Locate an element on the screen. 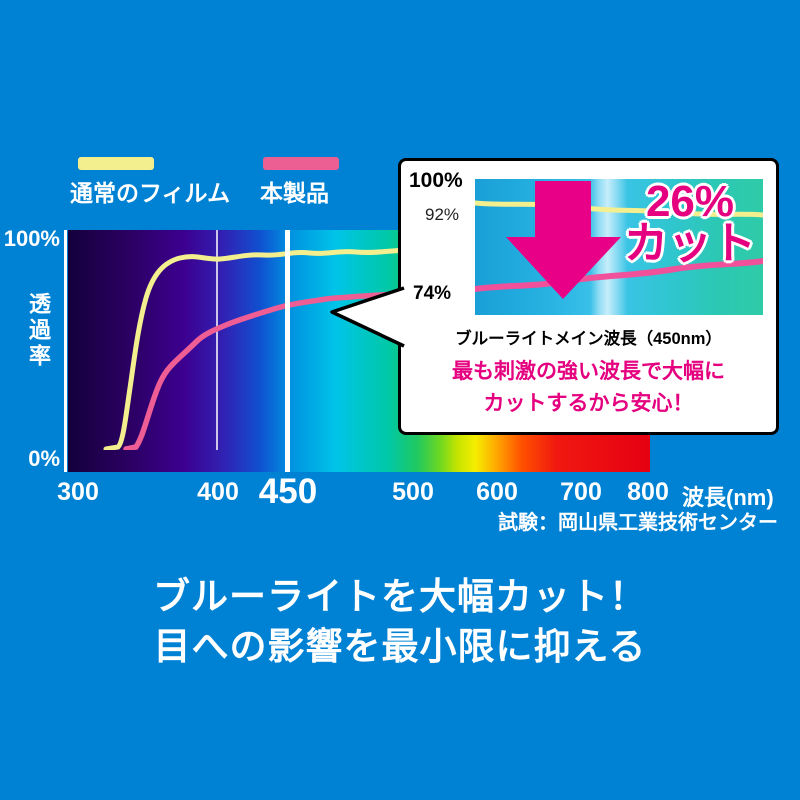  callout-note-line1: 最も刺激の強い波長で大幅に is located at coordinates (588, 371).